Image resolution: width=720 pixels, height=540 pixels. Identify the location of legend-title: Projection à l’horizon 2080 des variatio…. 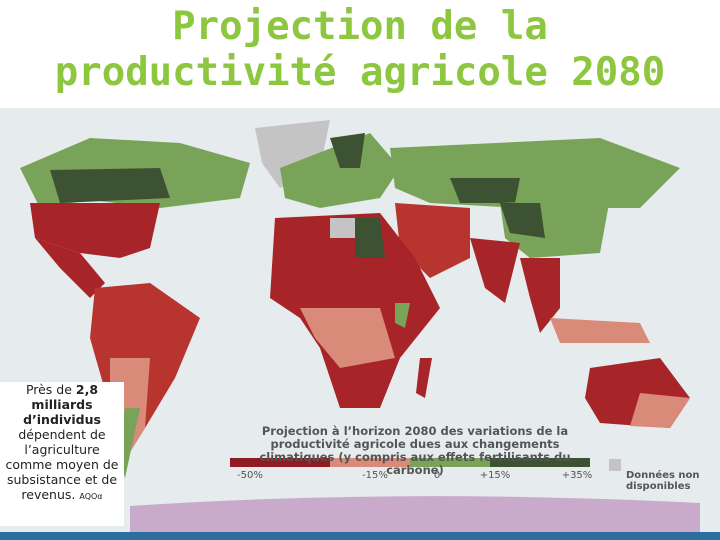
(415, 450).